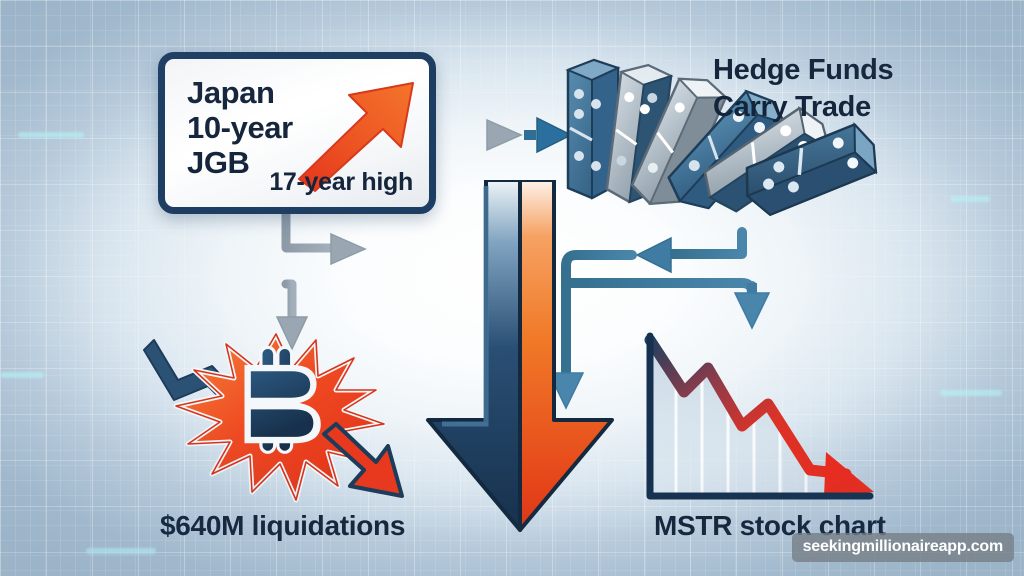  I want to click on jgb-title-line-3: JGB, so click(218, 163).